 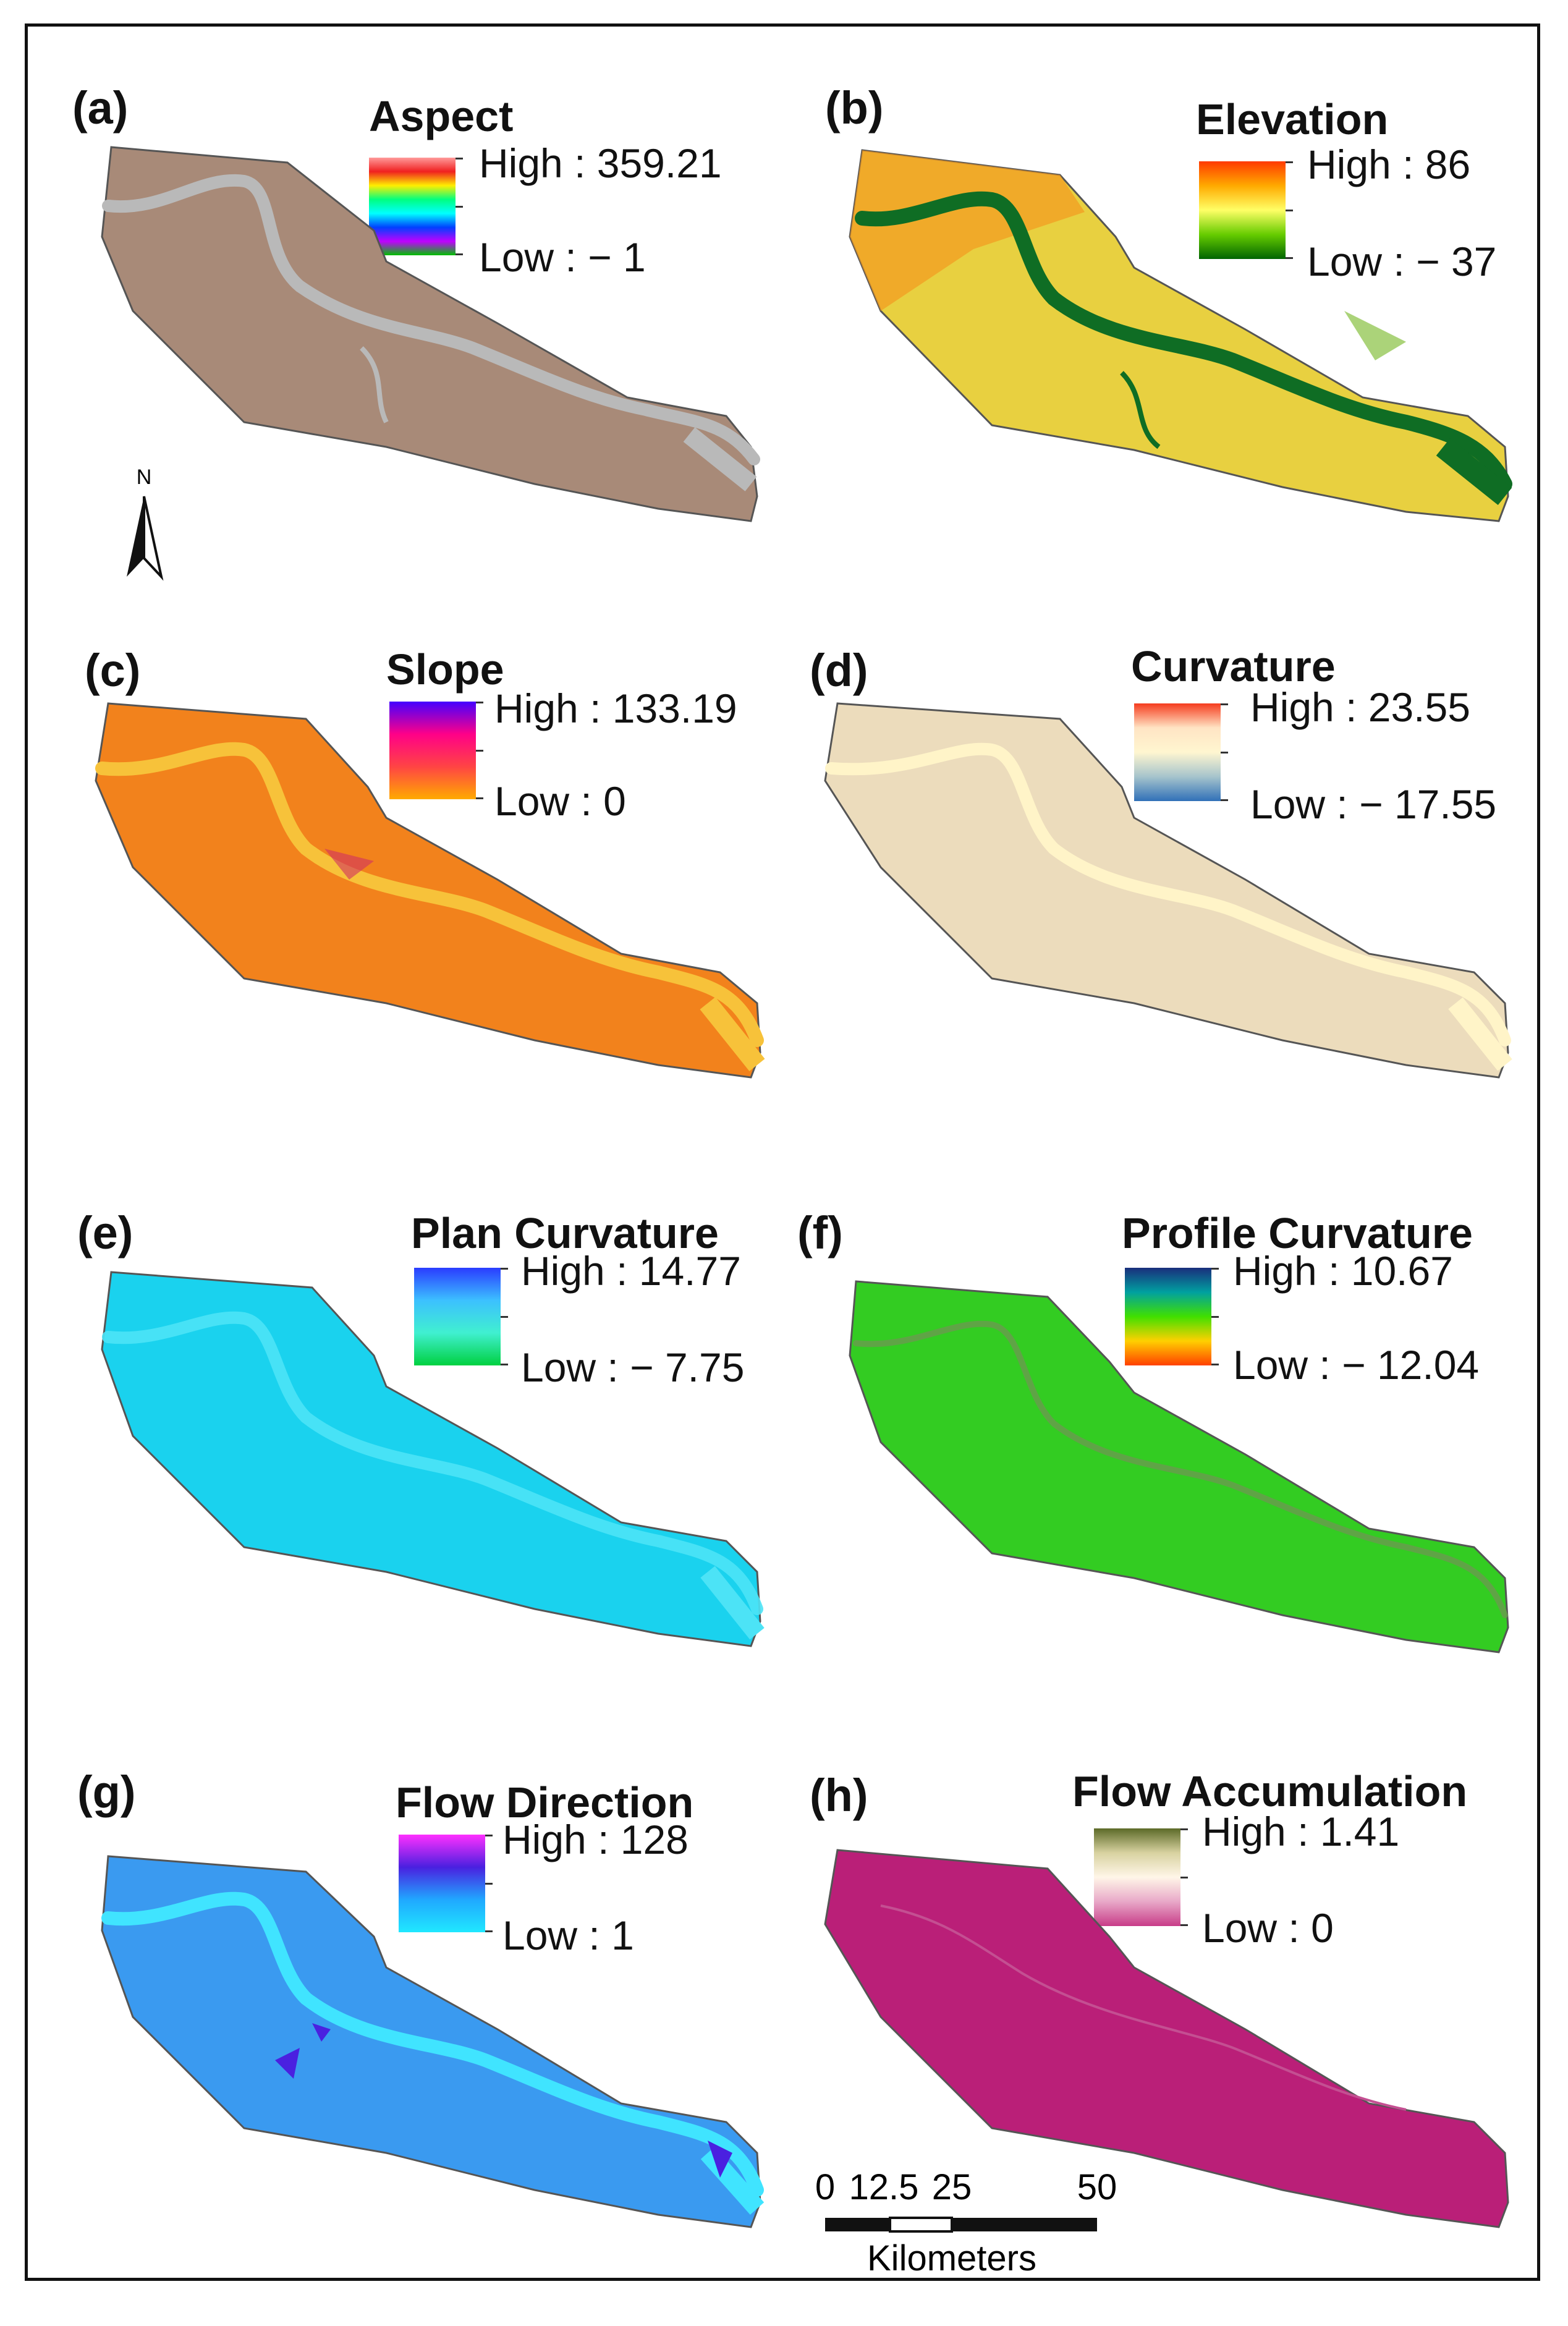 What do you see at coordinates (1360, 707) in the screenshot?
I see `legend-high: High : 23.55` at bounding box center [1360, 707].